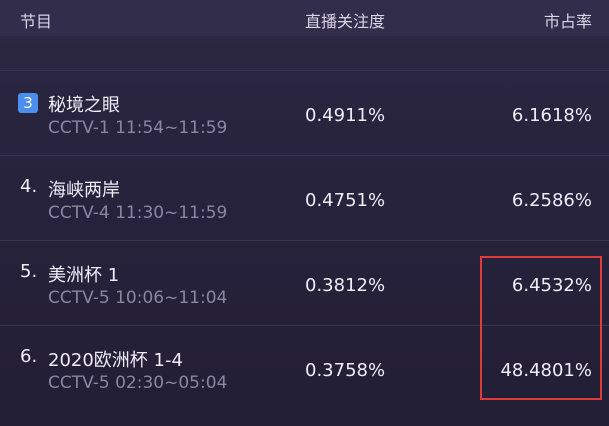 This screenshot has width=609, height=426. I want to click on column-header: 节目, so click(36, 21).